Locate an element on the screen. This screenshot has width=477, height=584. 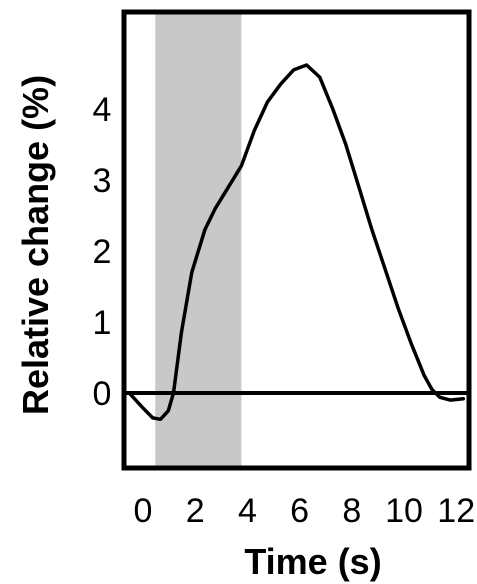
stimulus-shaded-region is located at coordinates (198, 240).